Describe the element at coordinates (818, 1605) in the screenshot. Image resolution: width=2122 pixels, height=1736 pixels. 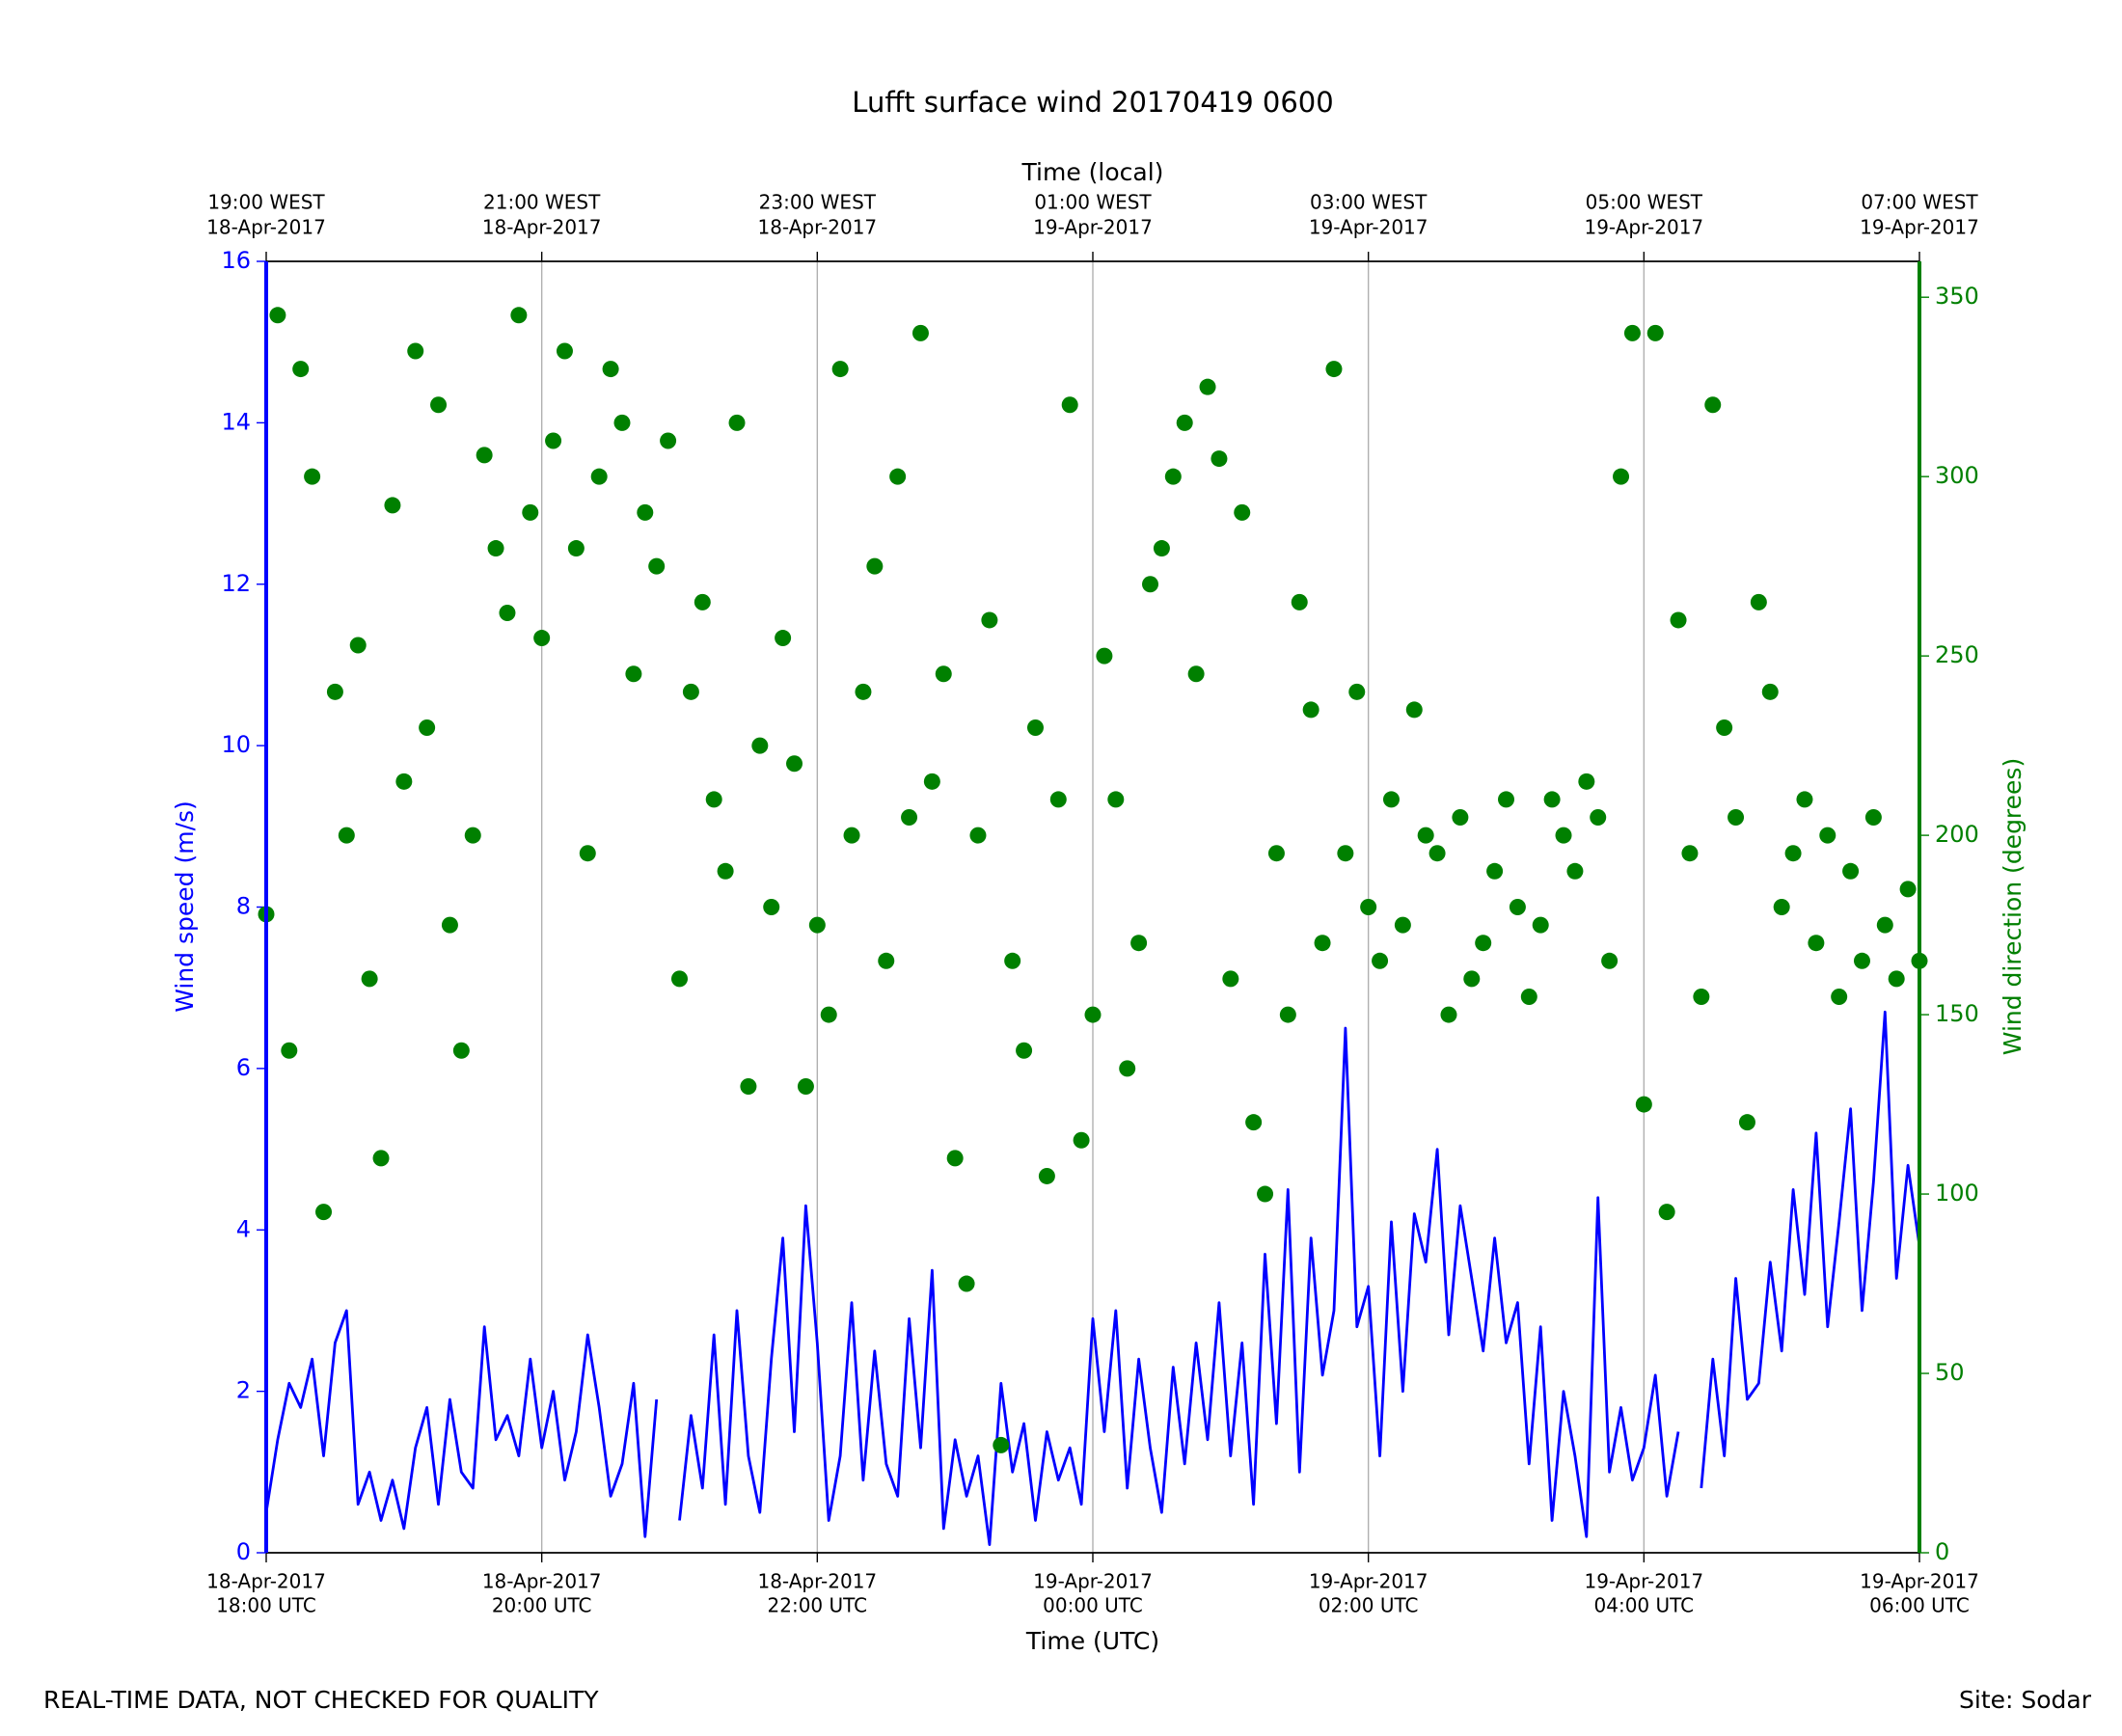
I see `x-tick-label: 22:00 UTC` at that location.